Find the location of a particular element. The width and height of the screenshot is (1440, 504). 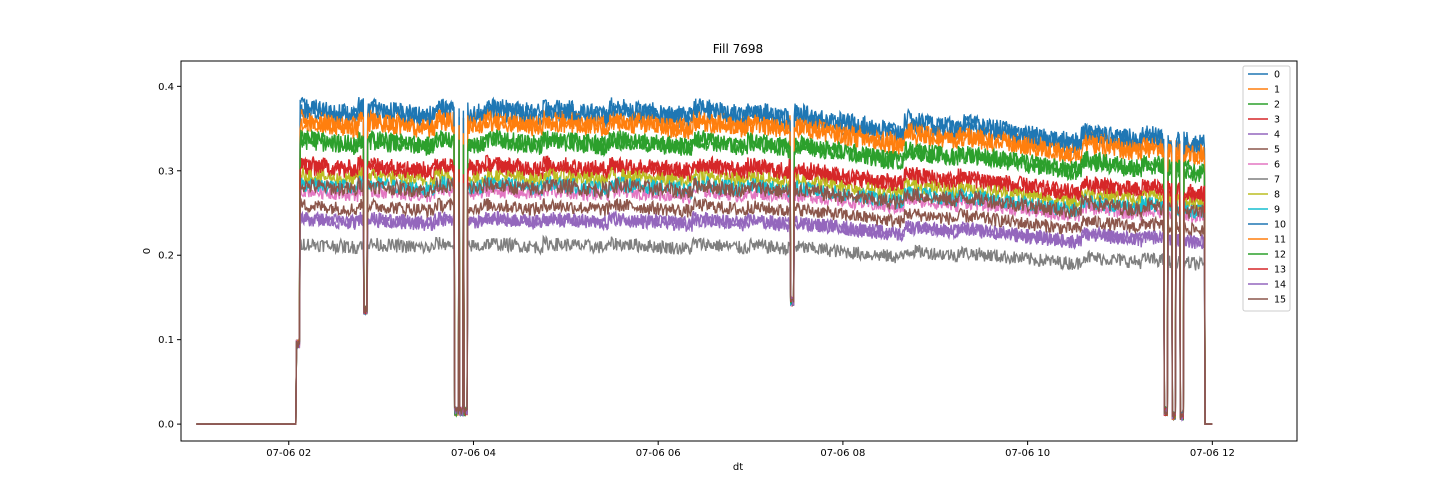

x-tick-label: 07-06 06 is located at coordinates (658, 453).